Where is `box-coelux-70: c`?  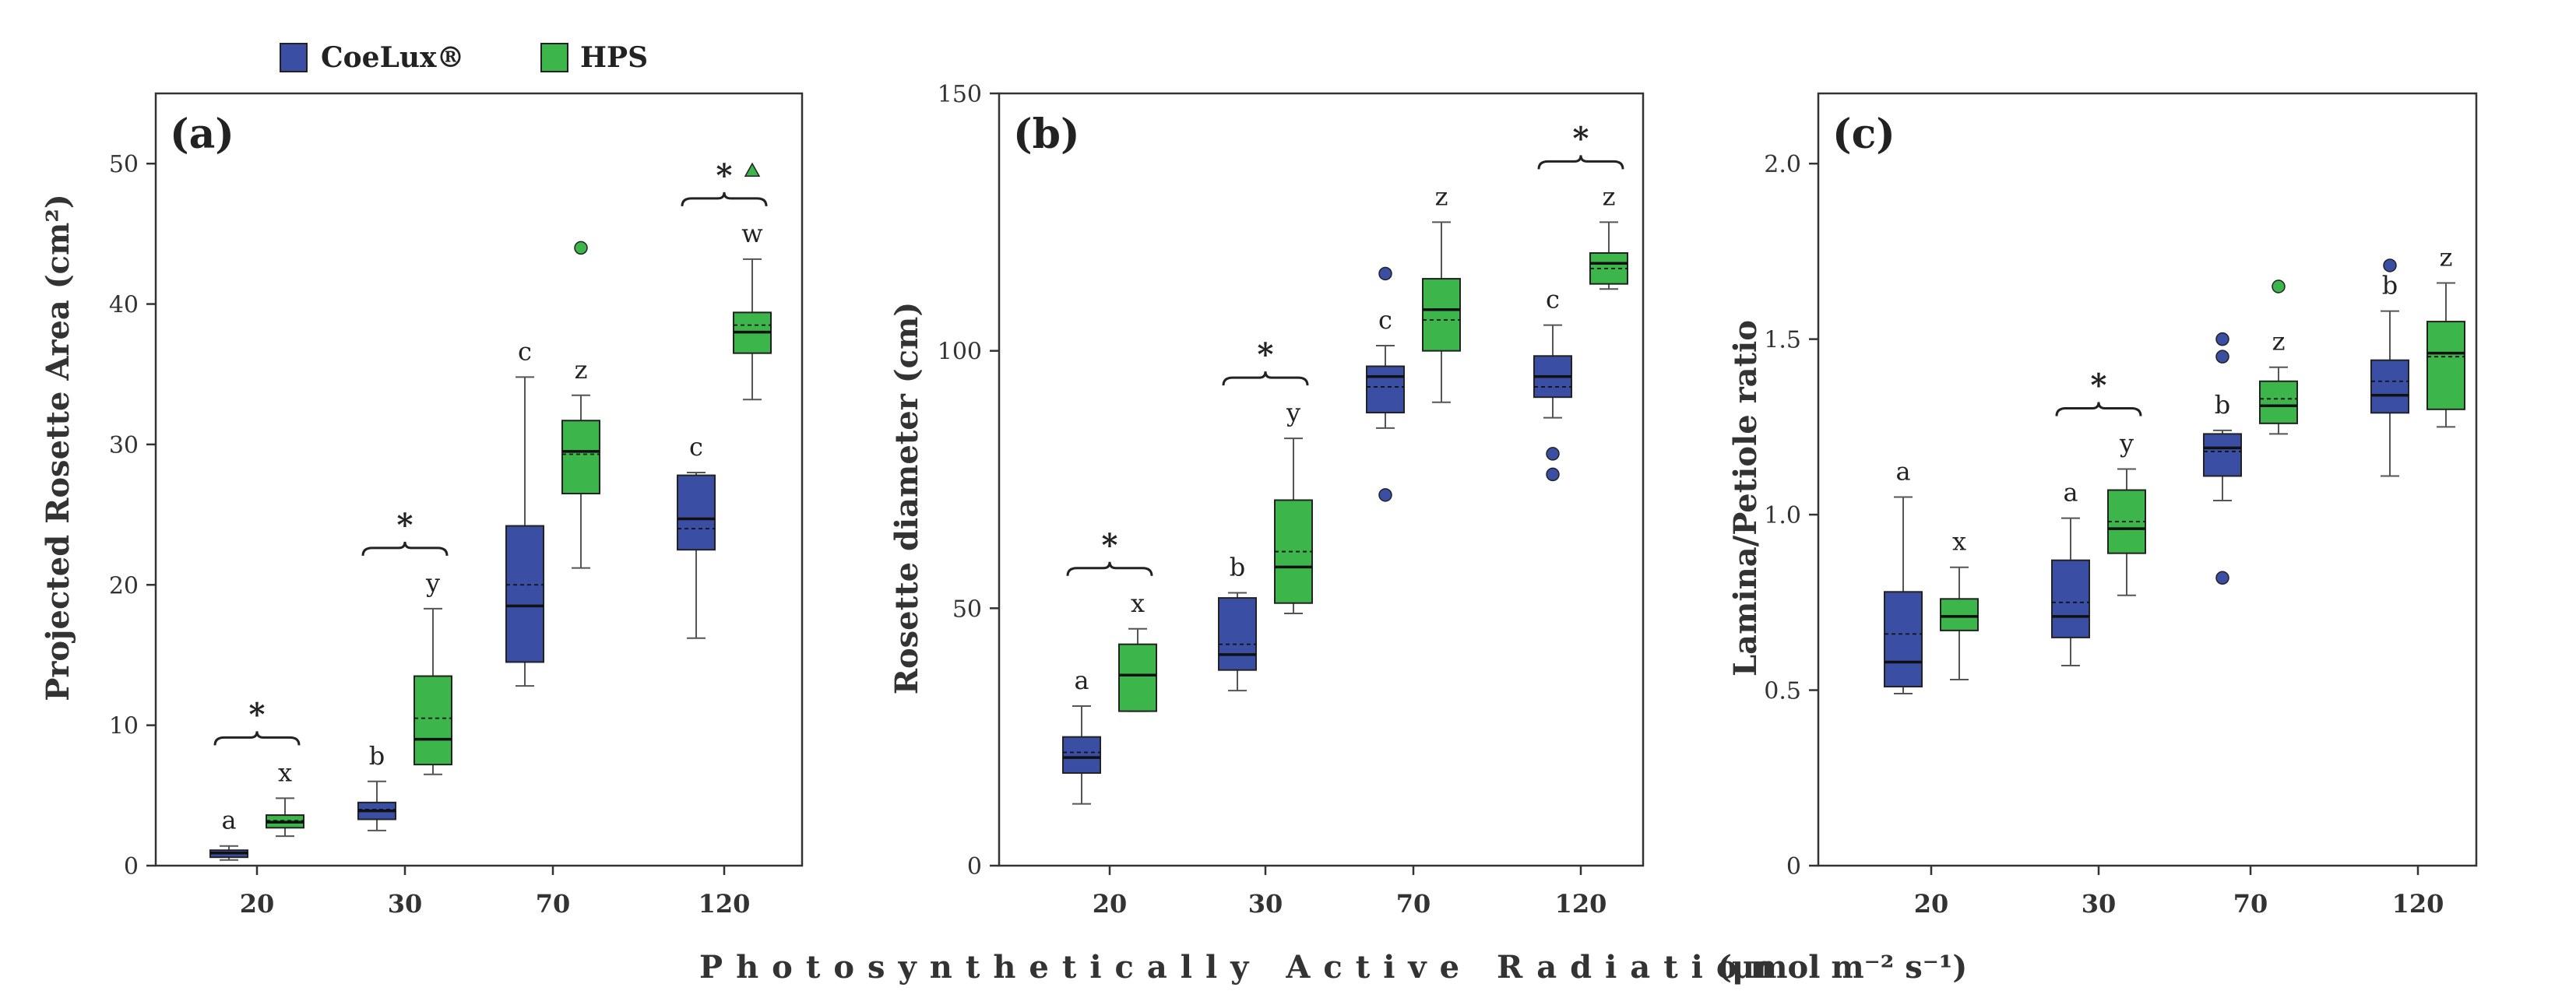
box-coelux-70: c is located at coordinates (524, 511).